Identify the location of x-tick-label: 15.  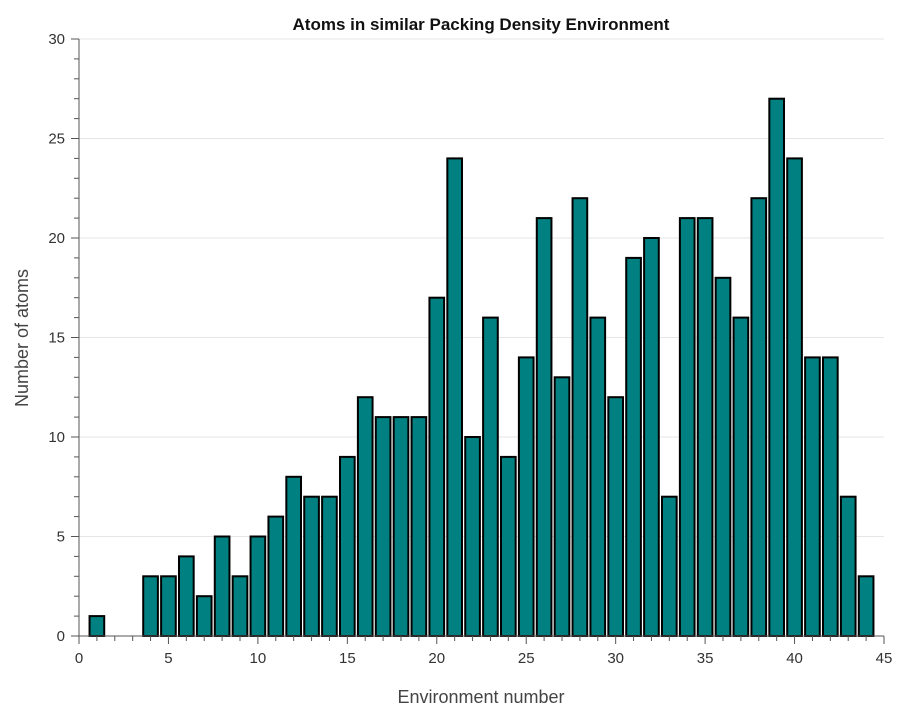
(347, 658).